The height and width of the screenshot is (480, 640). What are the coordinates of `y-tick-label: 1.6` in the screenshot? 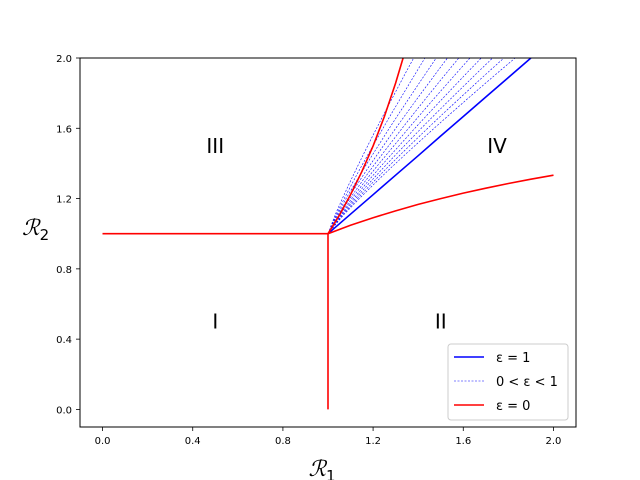 It's located at (64, 129).